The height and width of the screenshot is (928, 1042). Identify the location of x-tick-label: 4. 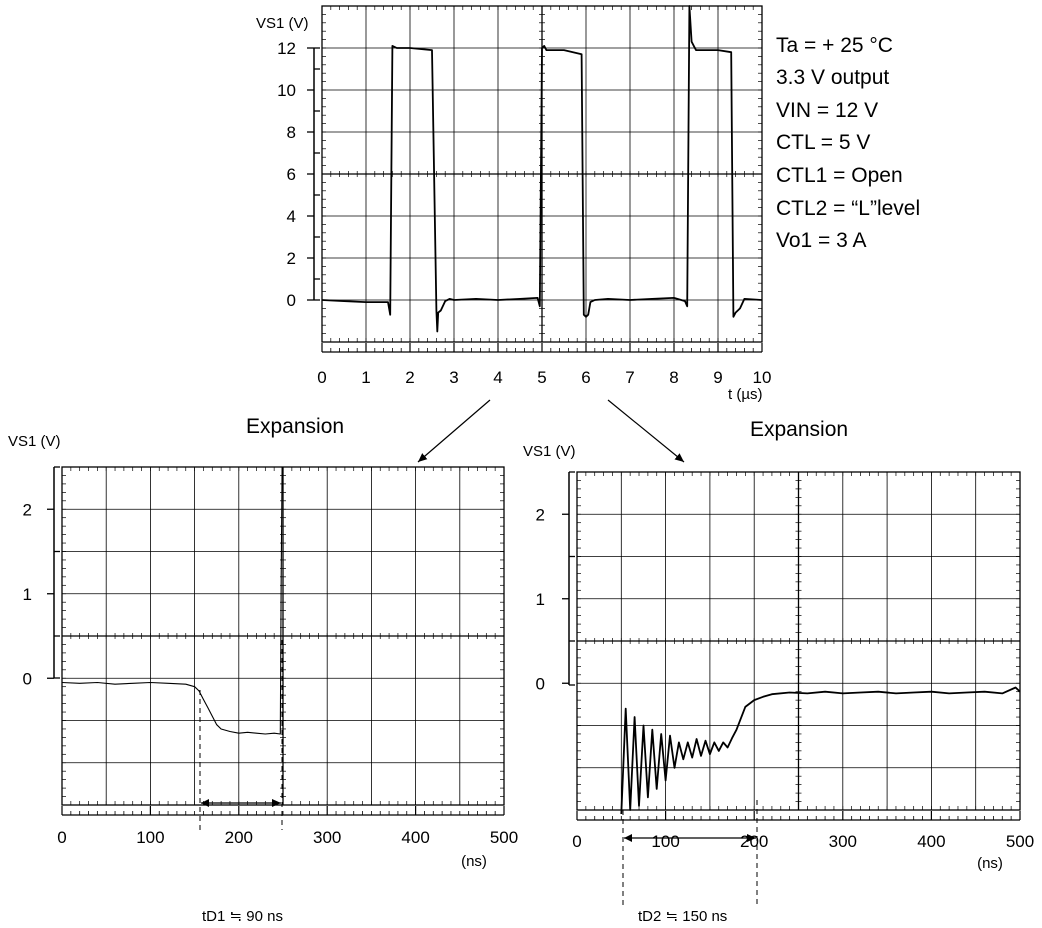
(497, 377).